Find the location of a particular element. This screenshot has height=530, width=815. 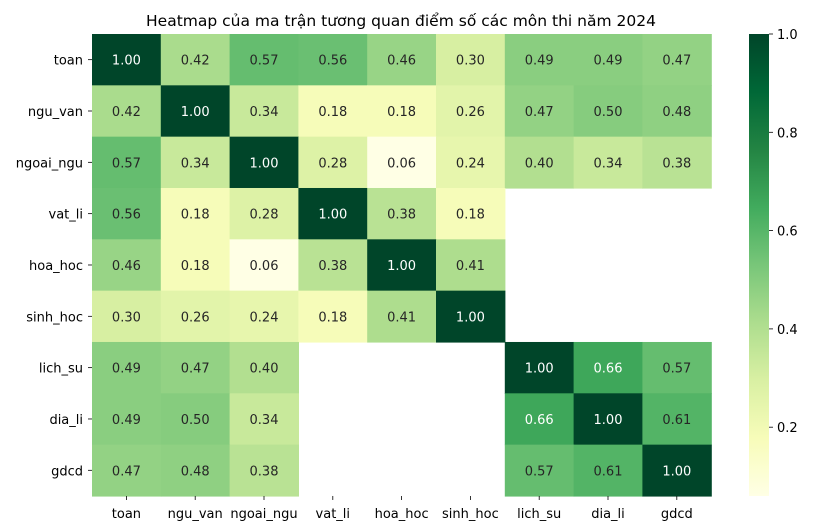

heatmap-cell-lich_su-dia_li is located at coordinates (608, 367).